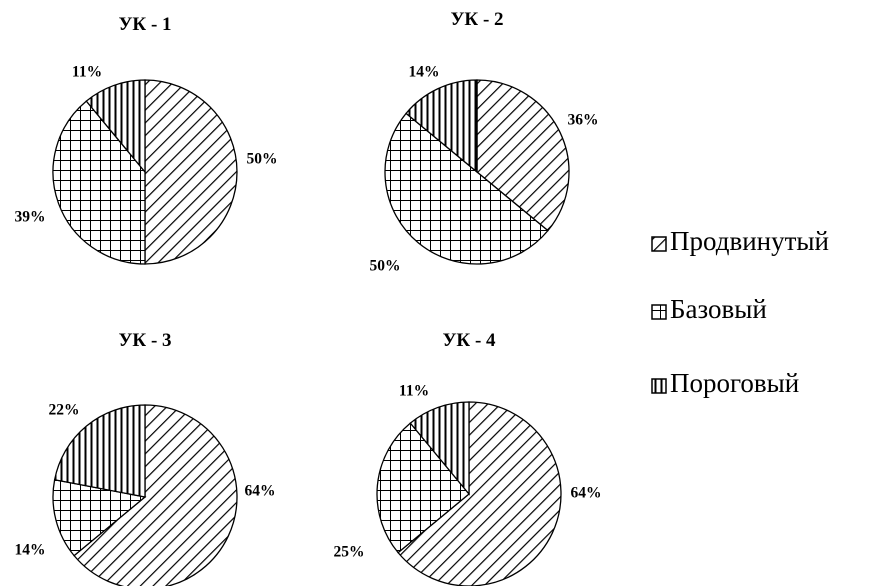  I want to click on legend-label: Продвинутый, so click(749, 241).